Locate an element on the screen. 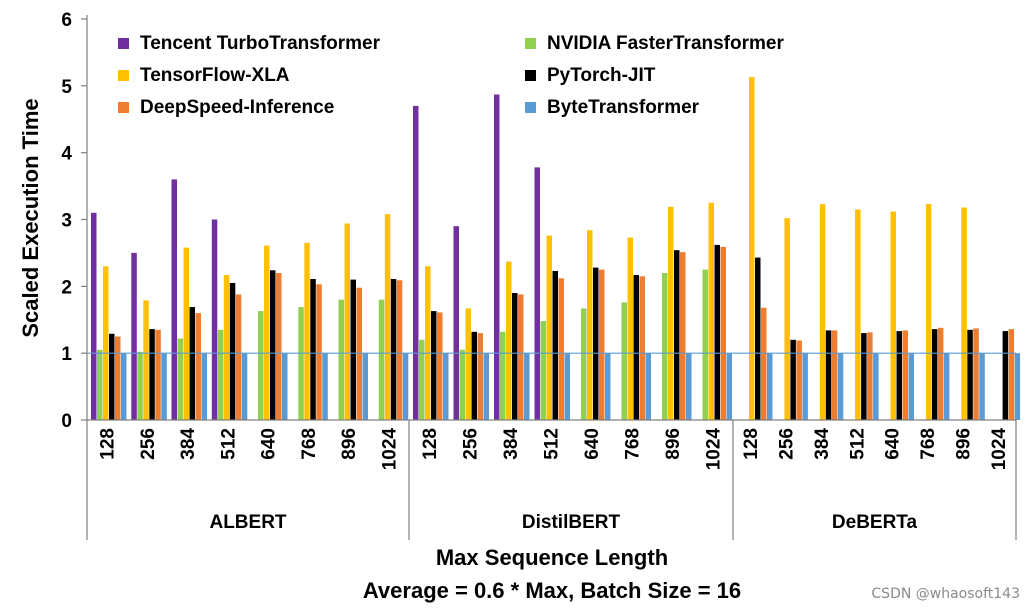  bar-distilbert-896-tensorflow-xla is located at coordinates (671, 313).